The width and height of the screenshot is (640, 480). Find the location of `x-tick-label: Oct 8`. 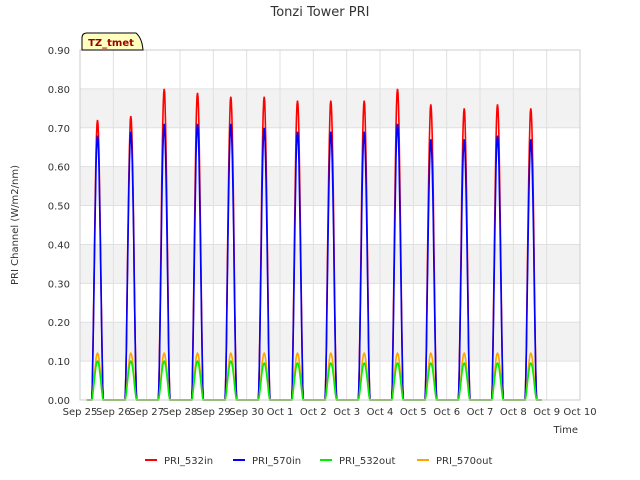

x-tick-label: Oct 8 is located at coordinates (513, 412).